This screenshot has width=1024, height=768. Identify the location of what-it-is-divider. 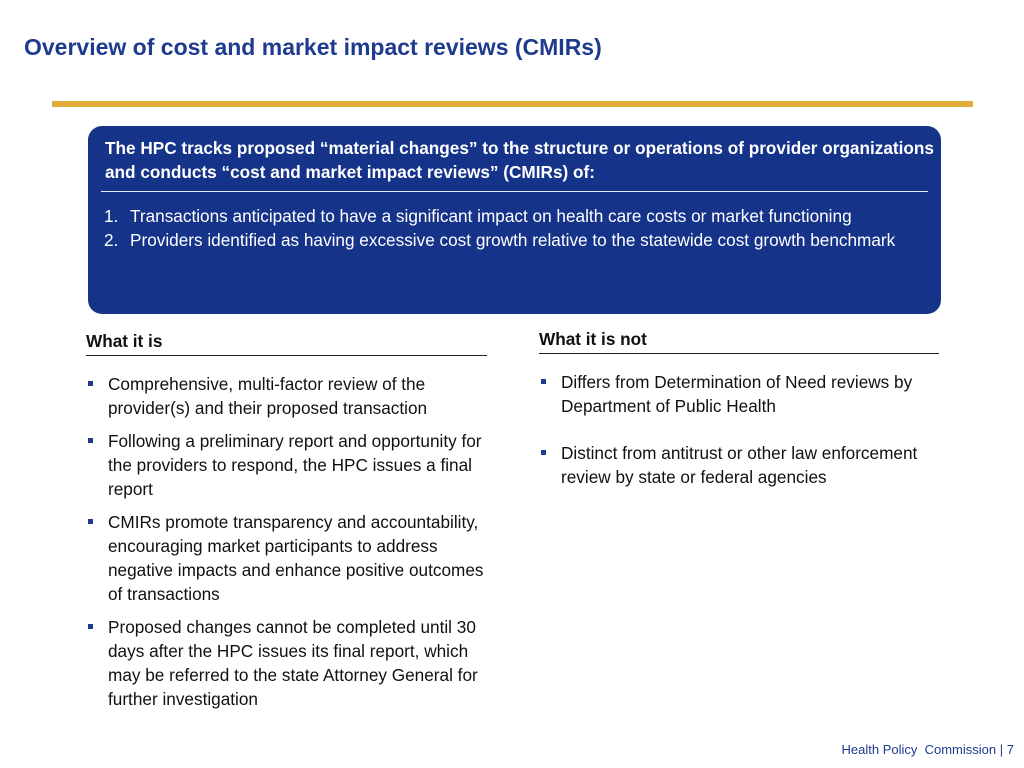
(286, 355).